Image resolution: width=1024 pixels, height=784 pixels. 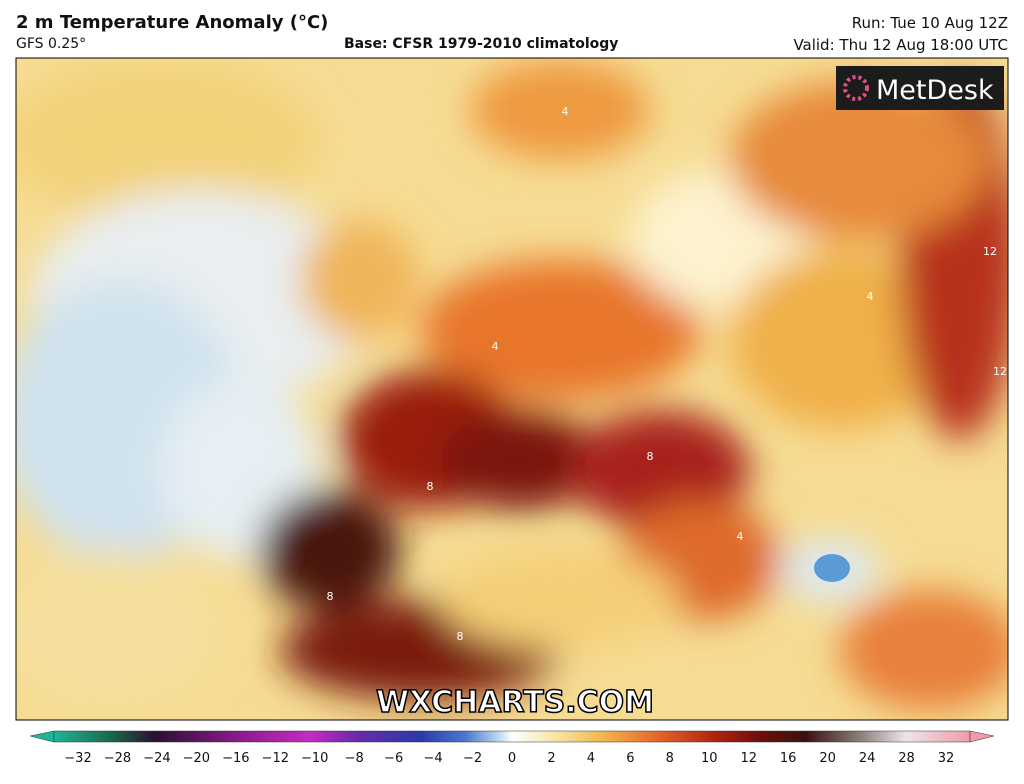 I want to click on watermark: WXCHARTS.COM, so click(x=515, y=702).